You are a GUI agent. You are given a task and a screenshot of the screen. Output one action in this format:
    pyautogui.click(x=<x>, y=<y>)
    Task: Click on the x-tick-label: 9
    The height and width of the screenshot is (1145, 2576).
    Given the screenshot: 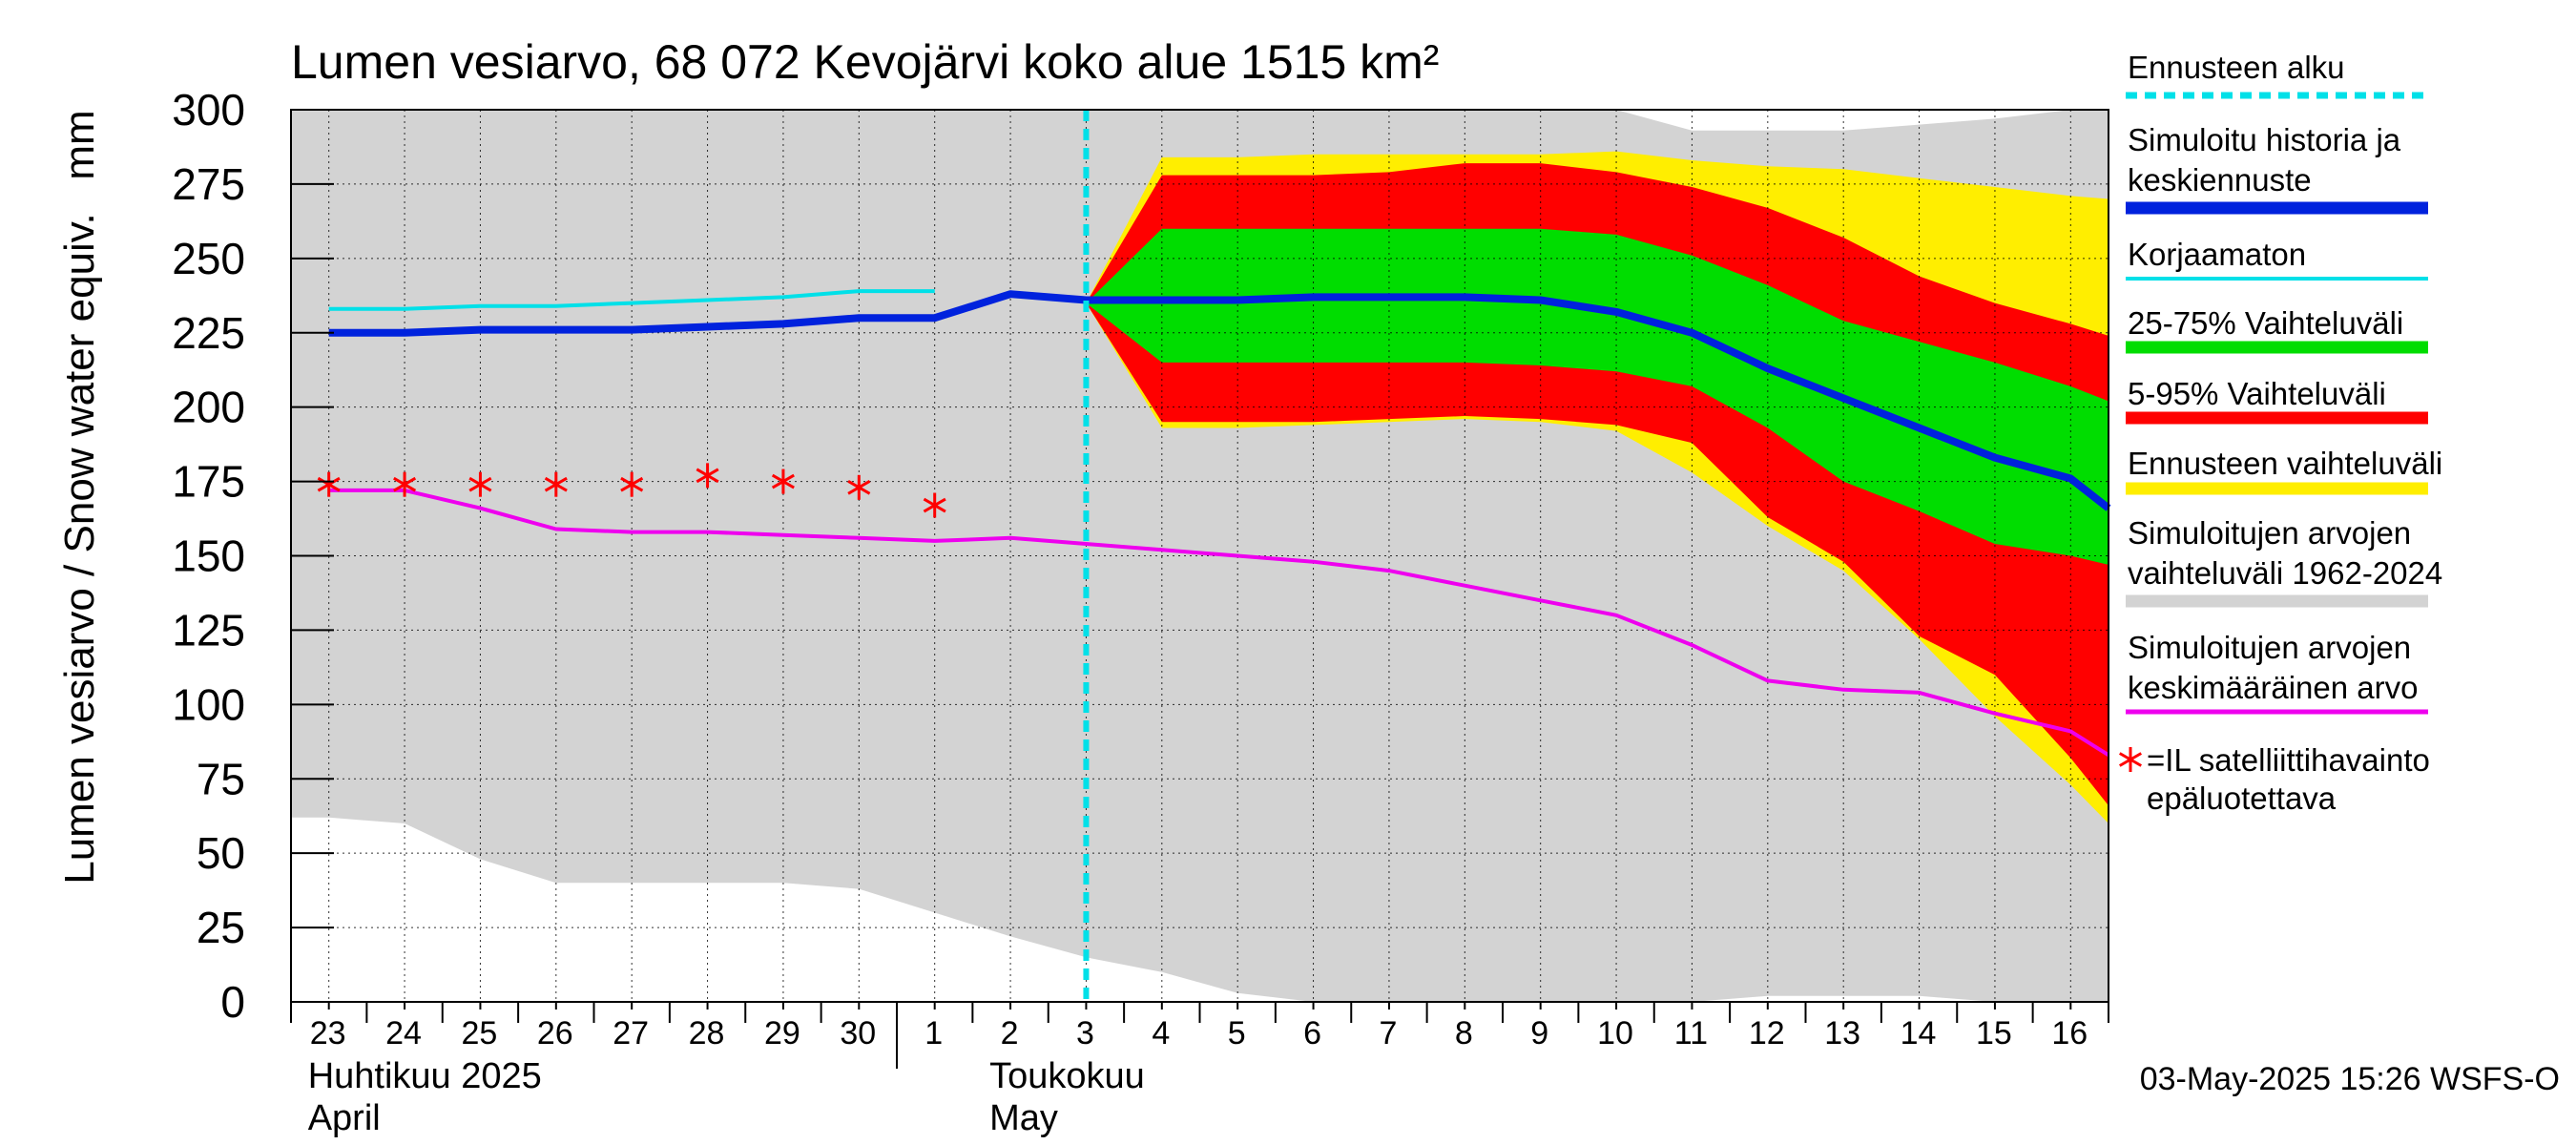 What is the action you would take?
    pyautogui.click(x=1539, y=1033)
    